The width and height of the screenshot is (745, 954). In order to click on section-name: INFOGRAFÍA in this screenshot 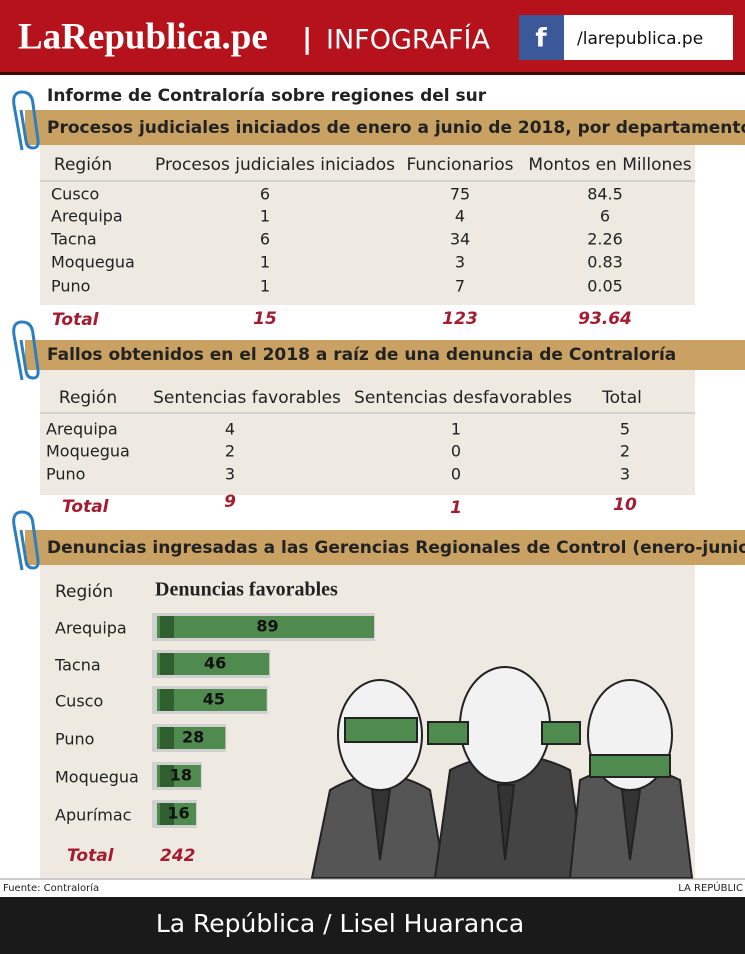, I will do `click(408, 40)`.